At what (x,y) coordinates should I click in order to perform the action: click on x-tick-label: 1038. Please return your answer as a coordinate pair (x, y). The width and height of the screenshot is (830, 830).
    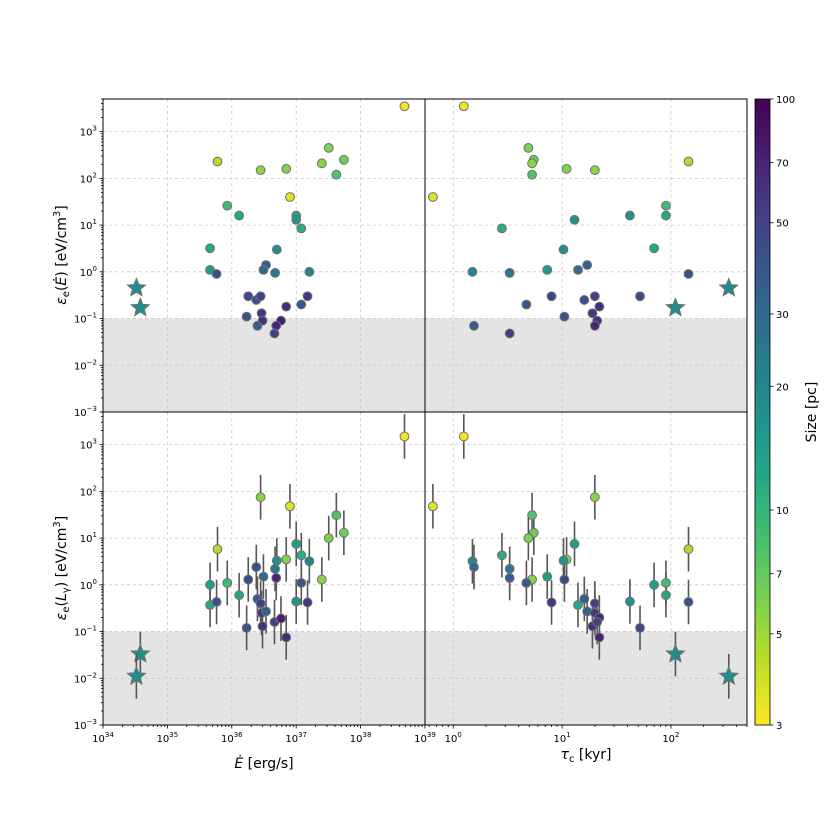
    Looking at the image, I should click on (361, 738).